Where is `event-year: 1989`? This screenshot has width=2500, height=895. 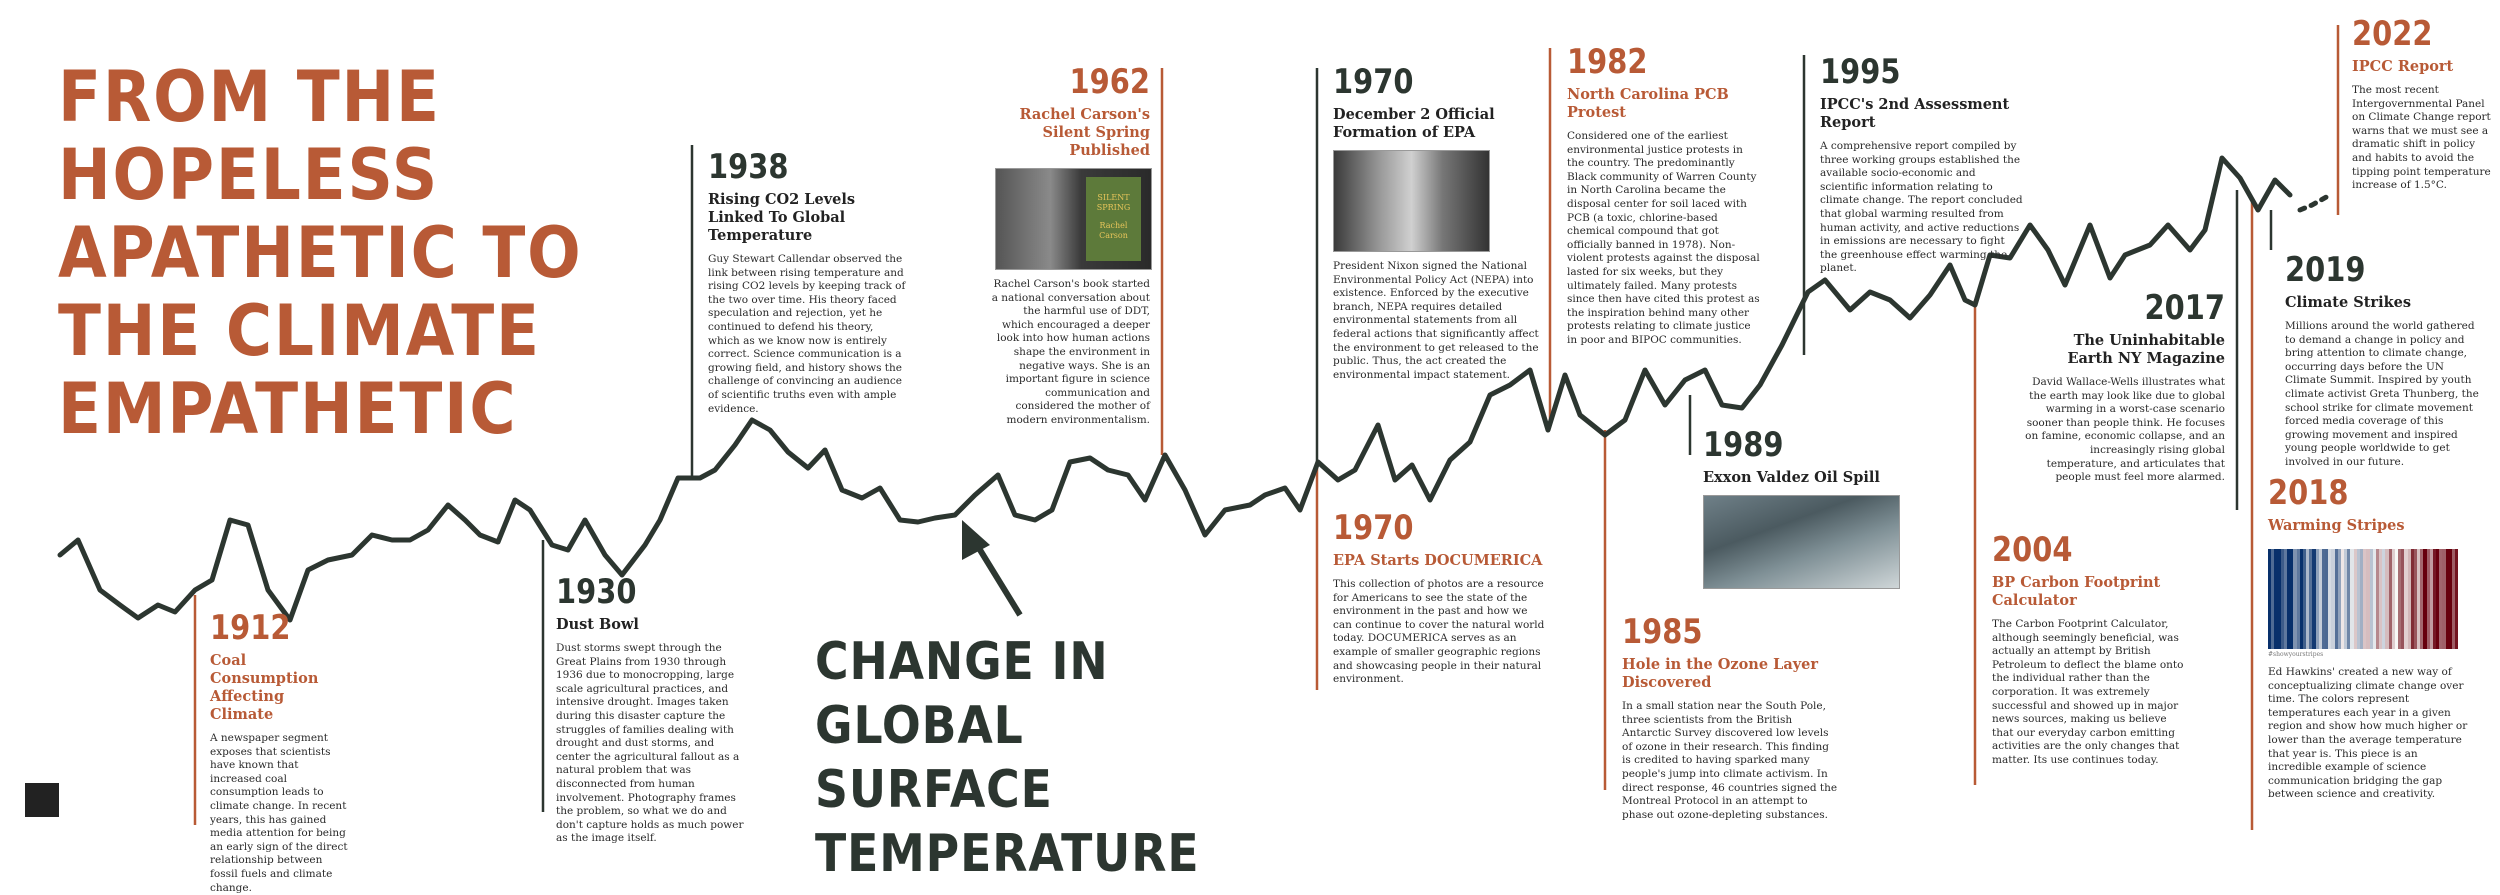
event-year: 1989 is located at coordinates (1743, 445).